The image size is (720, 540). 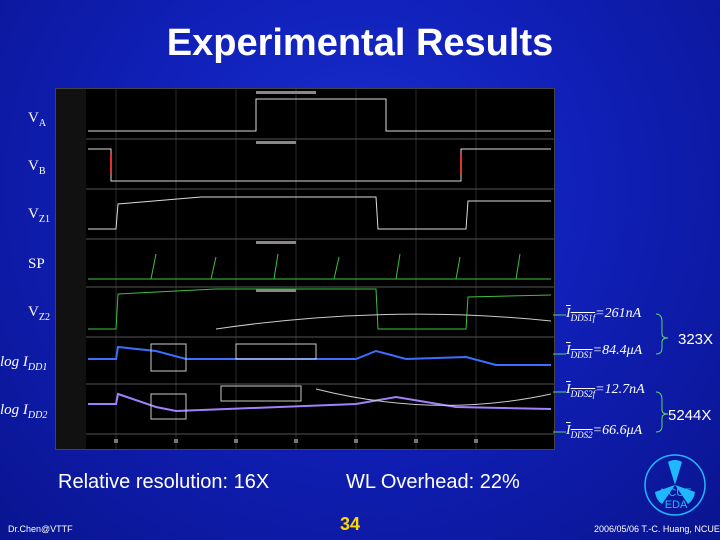 What do you see at coordinates (350, 524) in the screenshot?
I see `page-number: 34` at bounding box center [350, 524].